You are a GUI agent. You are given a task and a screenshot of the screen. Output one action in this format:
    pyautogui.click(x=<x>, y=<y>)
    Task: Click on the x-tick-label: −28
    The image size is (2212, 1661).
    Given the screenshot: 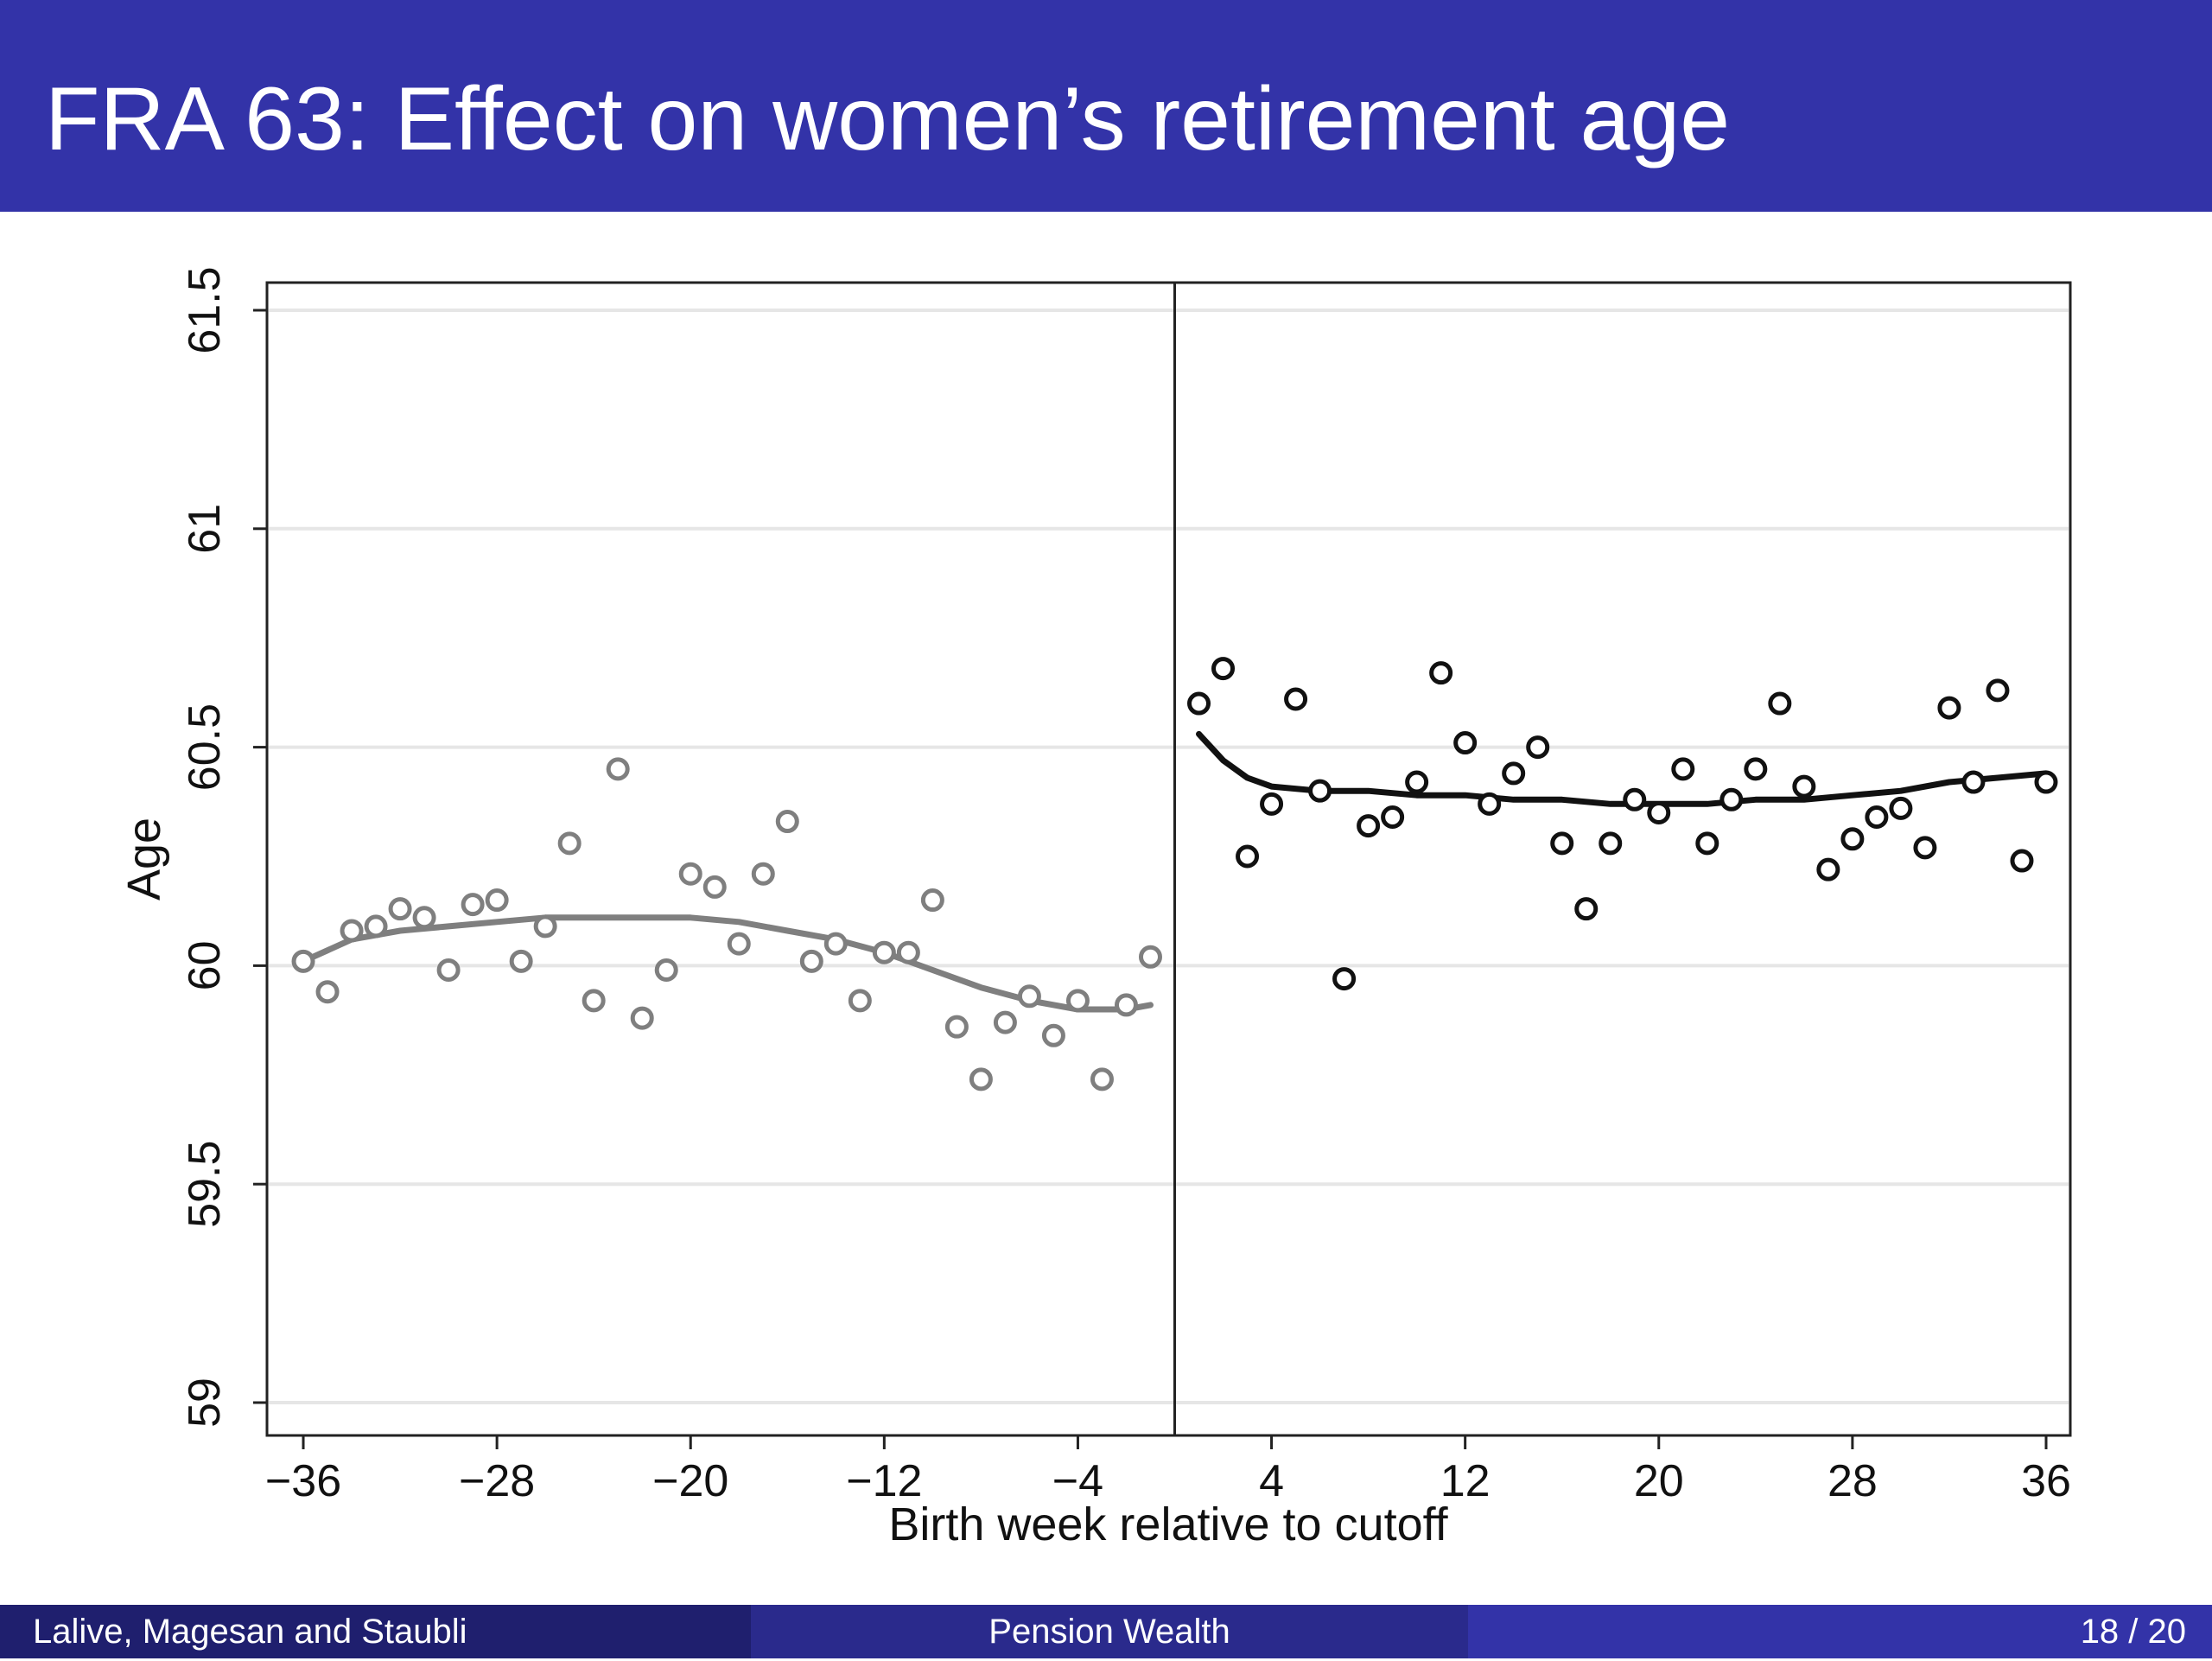 What is the action you would take?
    pyautogui.click(x=497, y=1481)
    